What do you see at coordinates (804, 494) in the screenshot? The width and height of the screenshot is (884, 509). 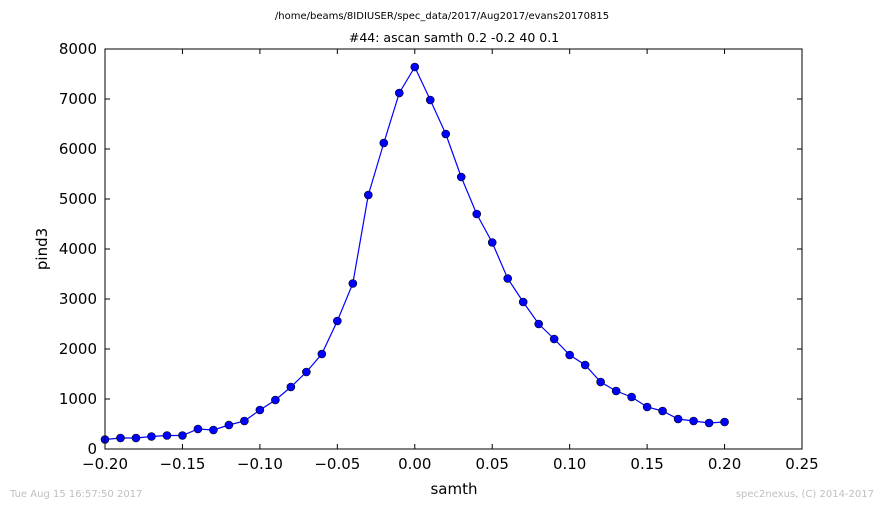 I see `footer-credit: spec2nexus, (C) 2014-2017` at bounding box center [804, 494].